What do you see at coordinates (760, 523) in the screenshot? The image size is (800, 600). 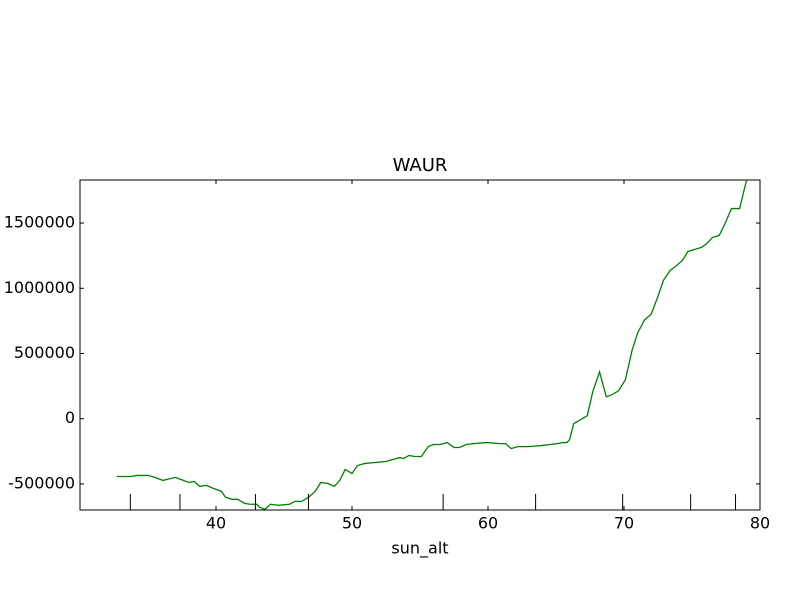 I see `x-tick-label: 80` at bounding box center [760, 523].